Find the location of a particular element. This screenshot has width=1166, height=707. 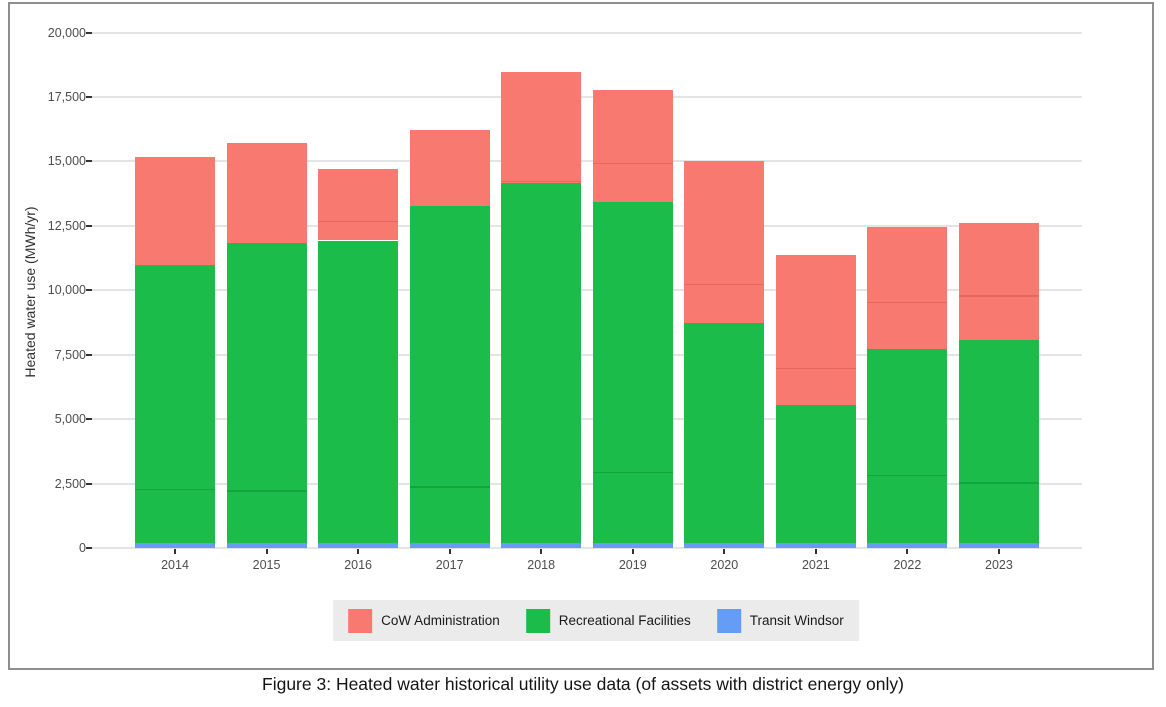

y-tick-label: 5,000 is located at coordinates (70, 419).